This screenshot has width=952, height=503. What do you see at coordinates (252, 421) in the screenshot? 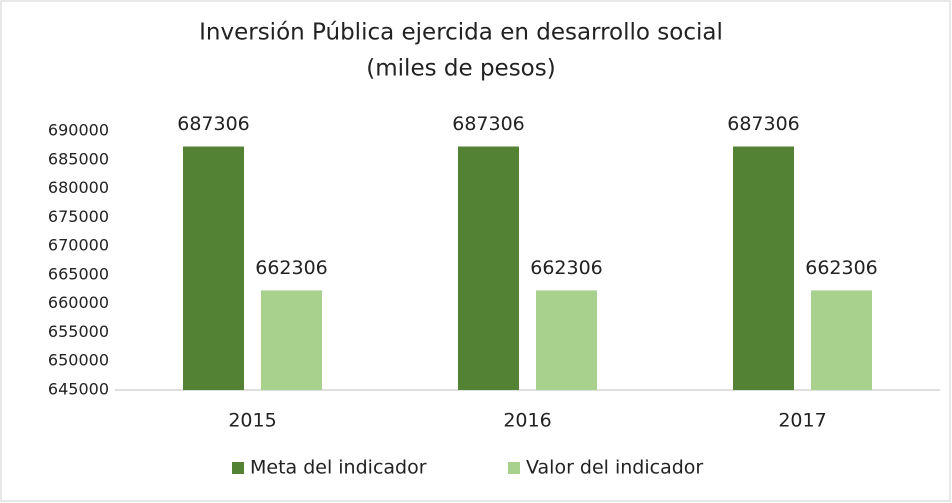
I see `x-tick-label: 2015` at bounding box center [252, 421].